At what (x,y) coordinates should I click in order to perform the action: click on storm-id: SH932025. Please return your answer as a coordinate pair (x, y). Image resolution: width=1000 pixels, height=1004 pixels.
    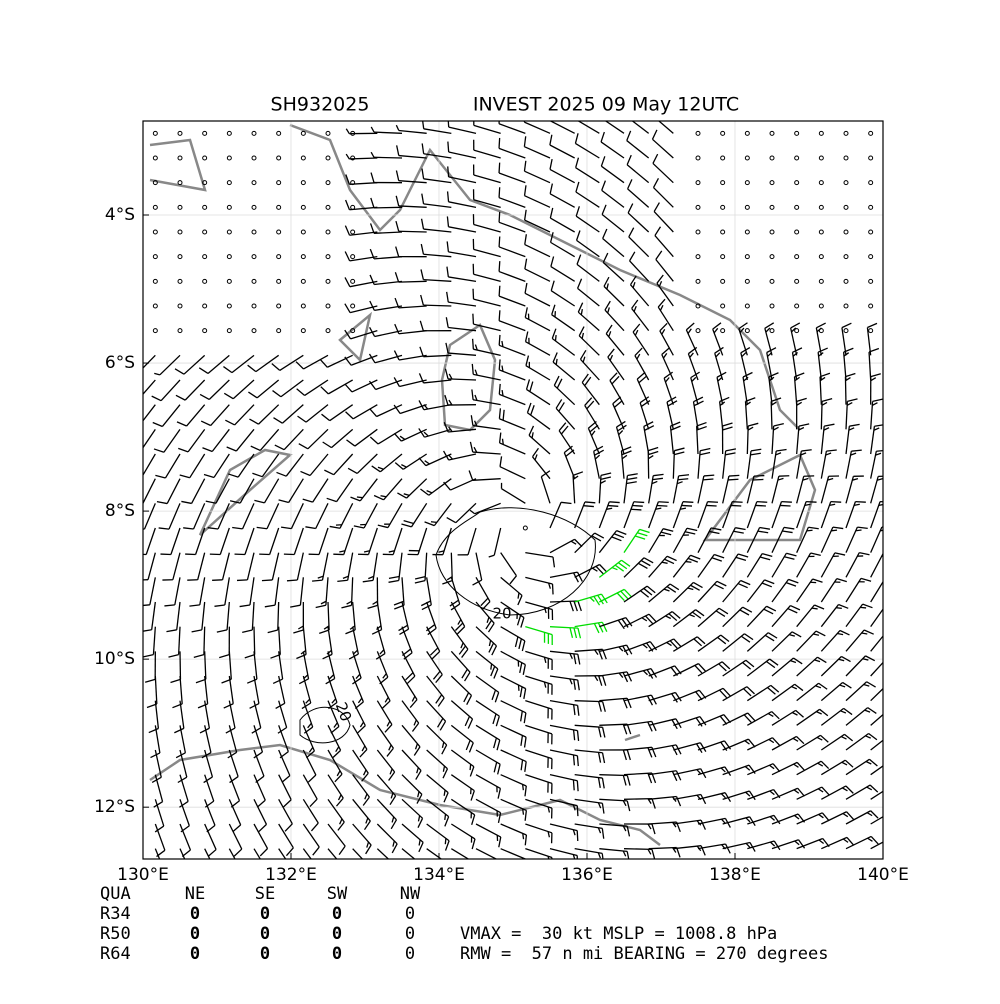
    Looking at the image, I should click on (320, 105).